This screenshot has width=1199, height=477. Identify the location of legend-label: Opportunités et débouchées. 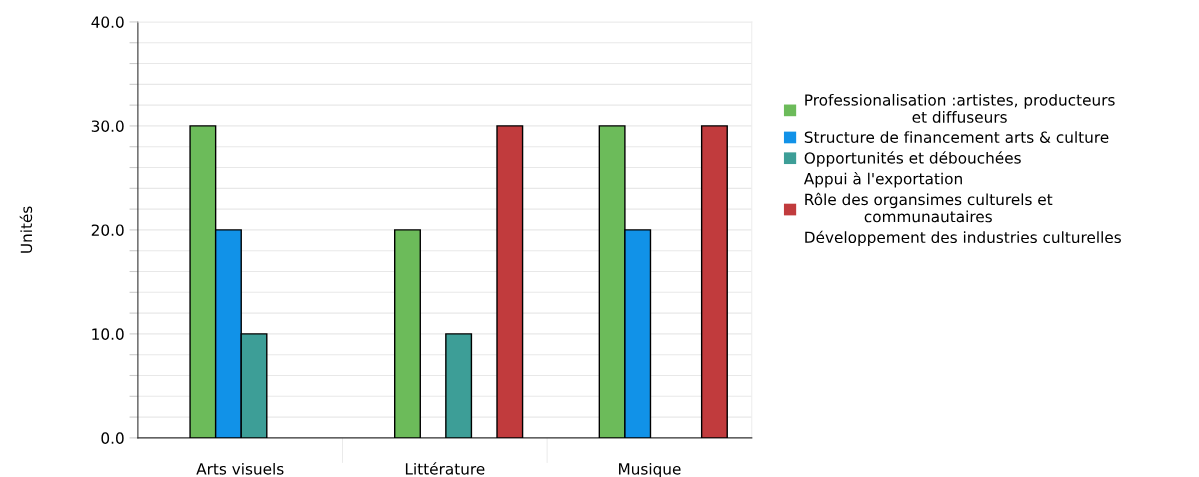
(912, 159).